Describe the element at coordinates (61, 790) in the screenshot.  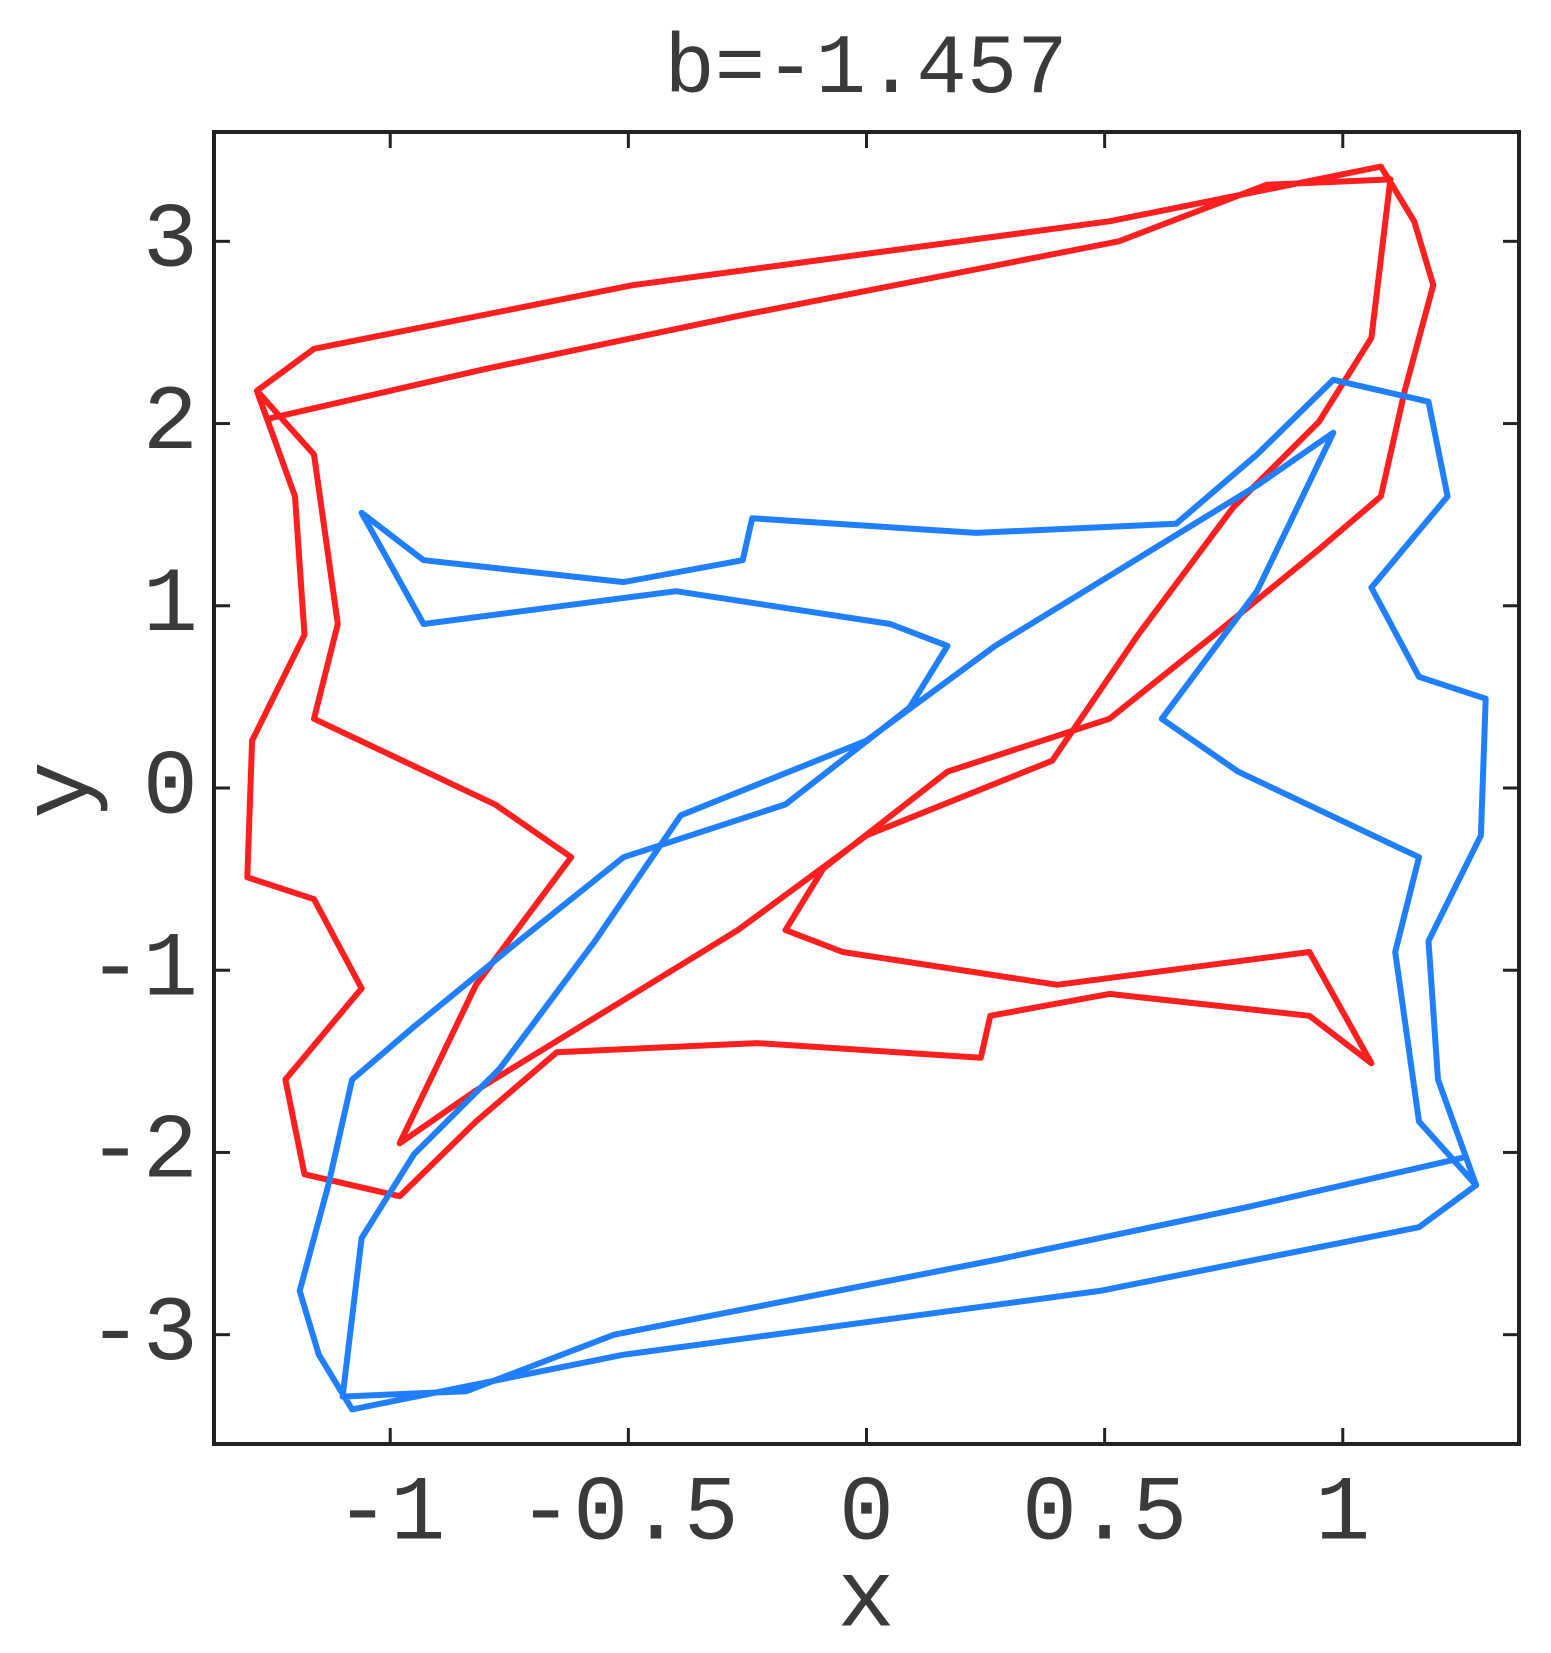
I see `y-axis-label: y` at that location.